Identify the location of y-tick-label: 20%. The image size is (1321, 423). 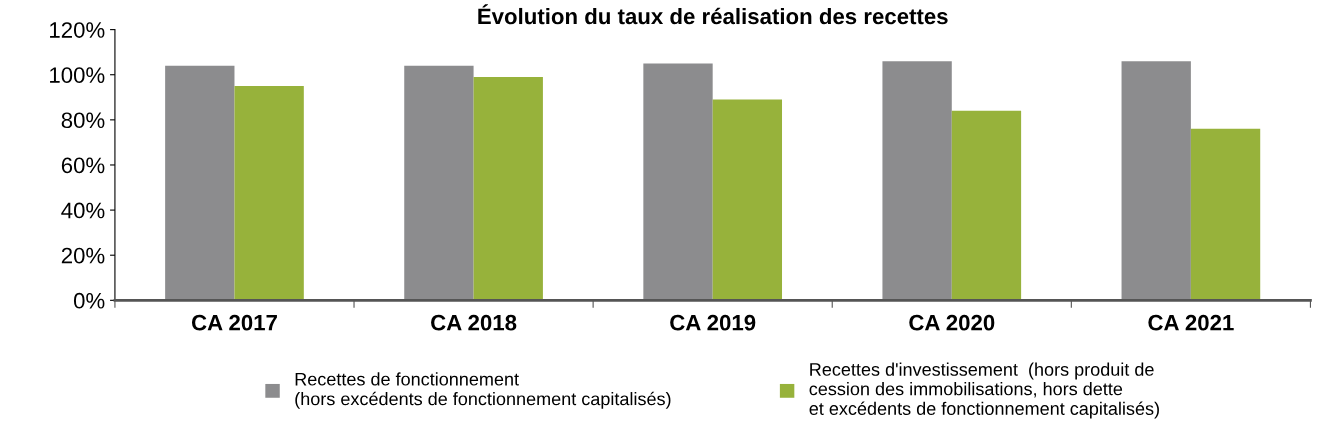
(83, 255).